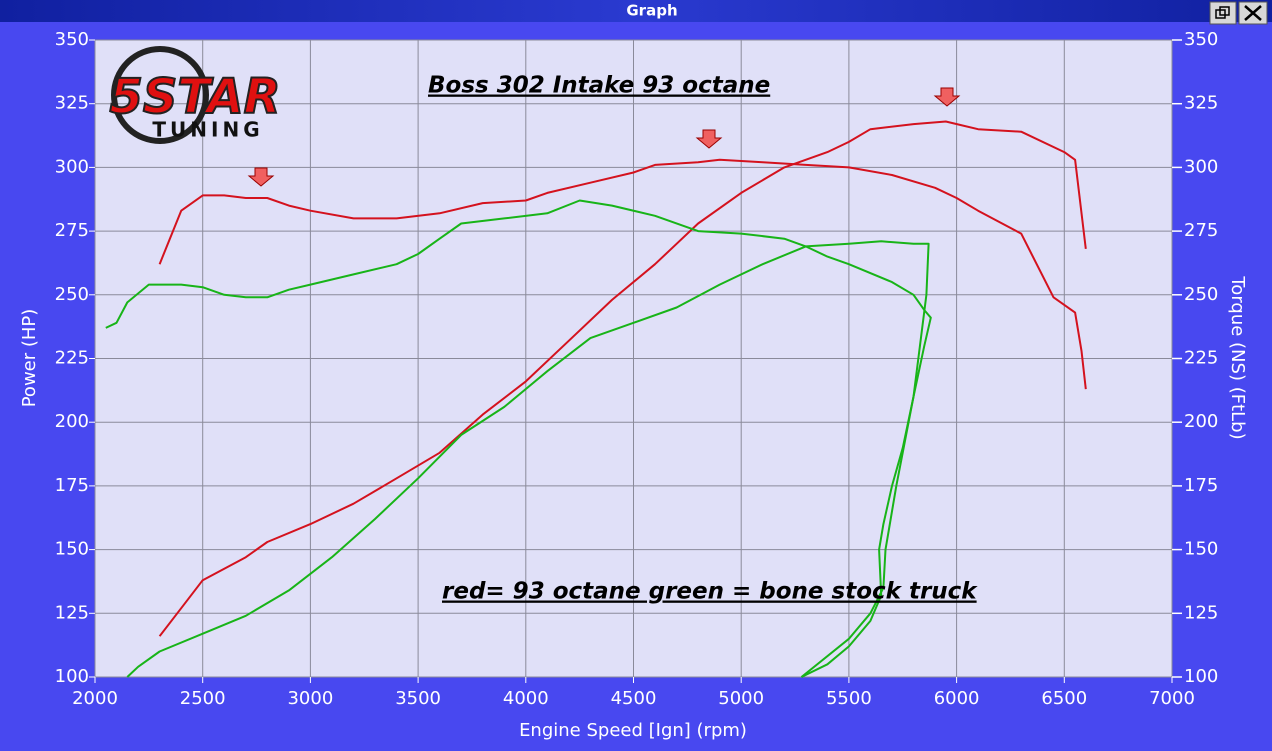 The width and height of the screenshot is (1272, 751). What do you see at coordinates (1201, 549) in the screenshot?
I see `y2-tick-label: 150` at bounding box center [1201, 549].